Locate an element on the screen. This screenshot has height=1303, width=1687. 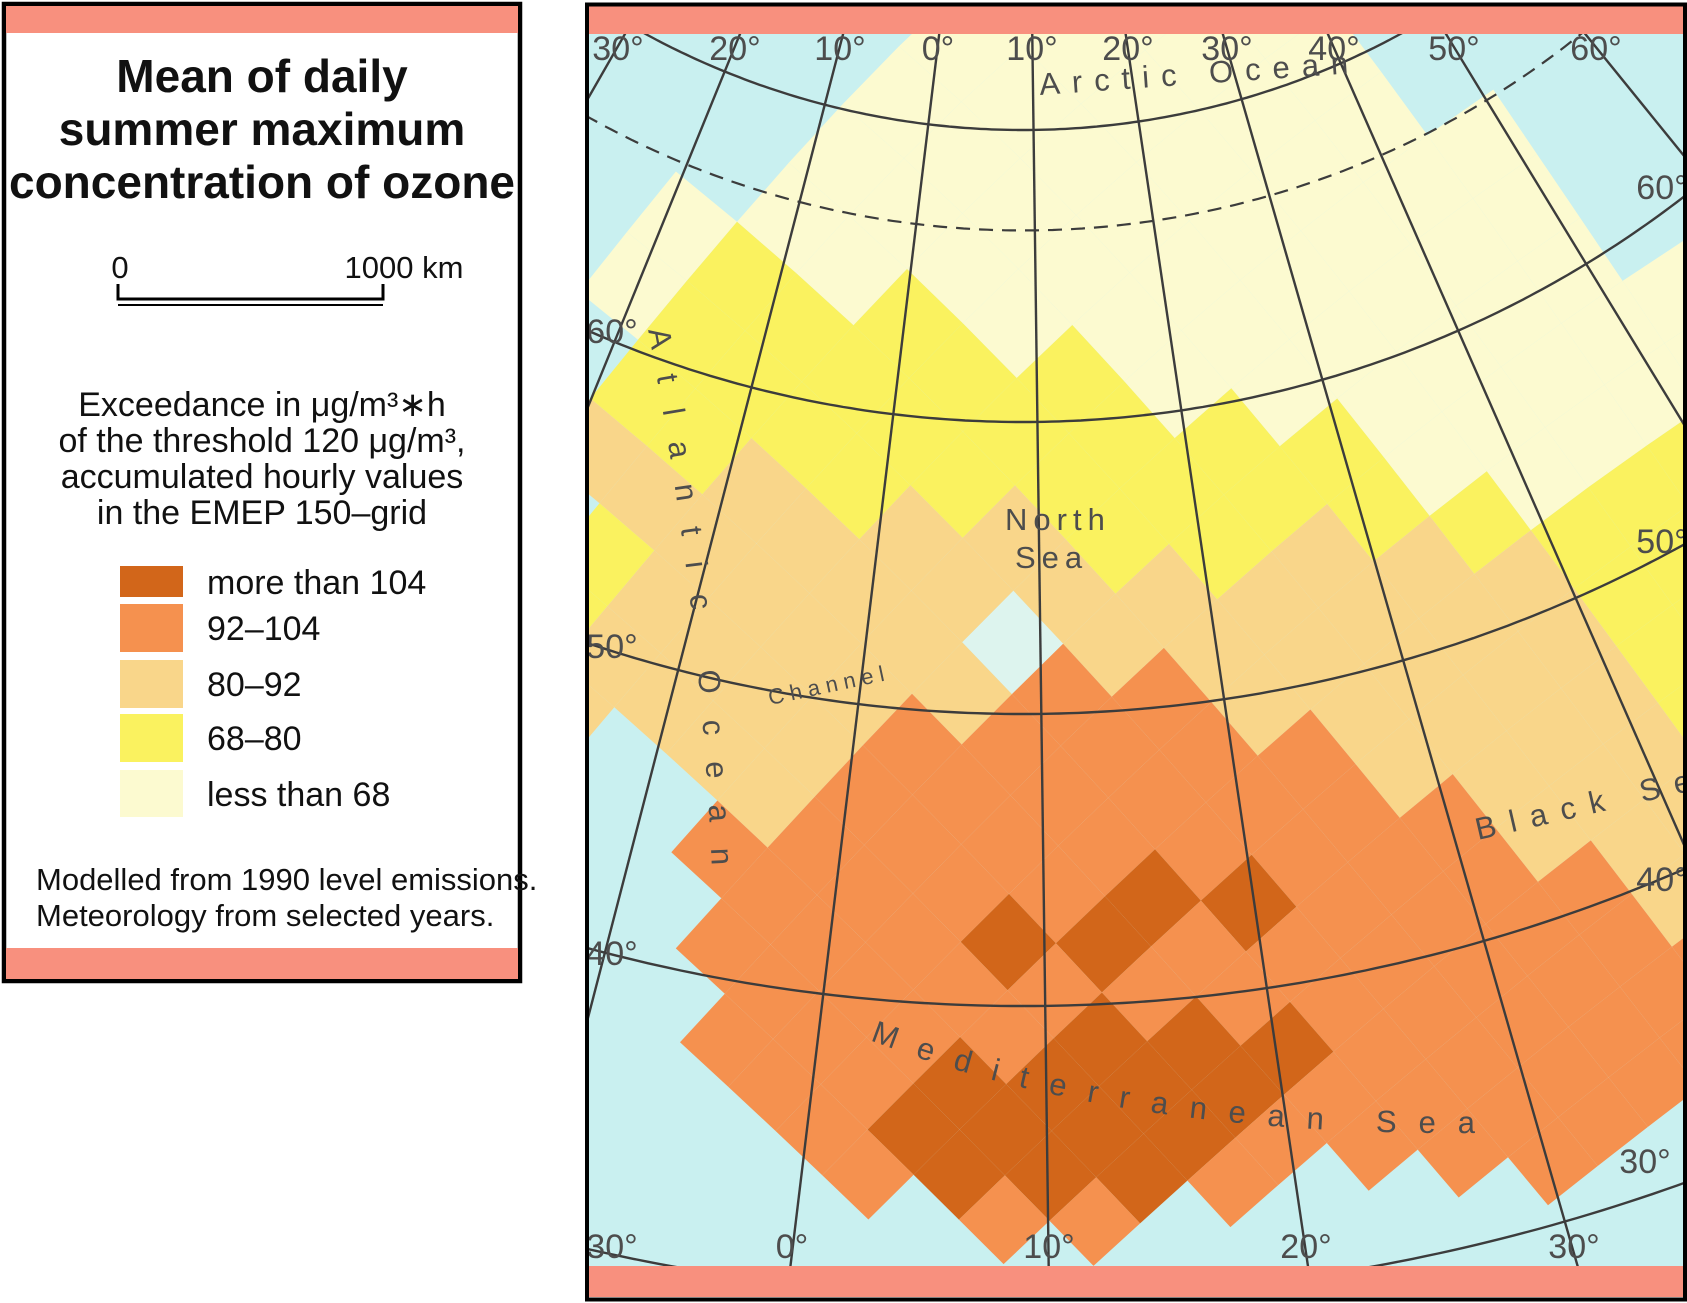
svg-text: more than 104 is located at coordinates (316, 583).